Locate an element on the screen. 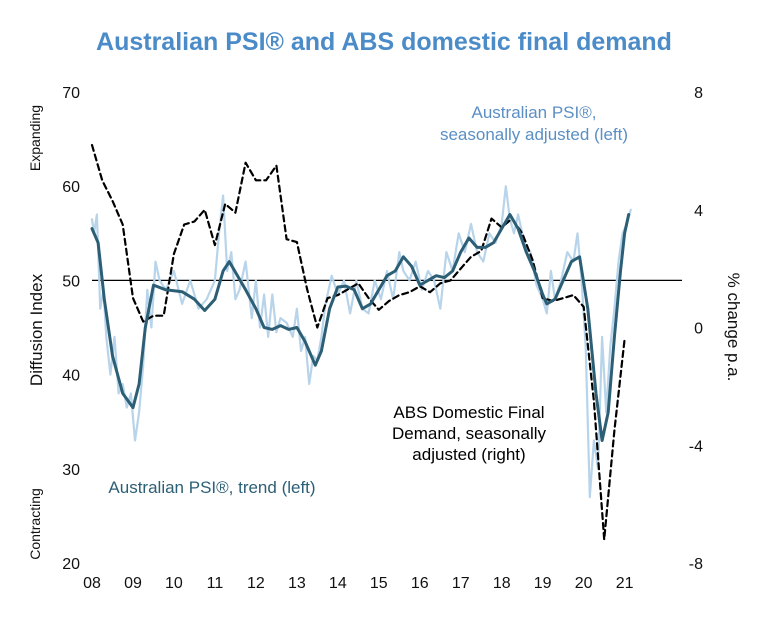  x-tick-label: 15 is located at coordinates (379, 583).